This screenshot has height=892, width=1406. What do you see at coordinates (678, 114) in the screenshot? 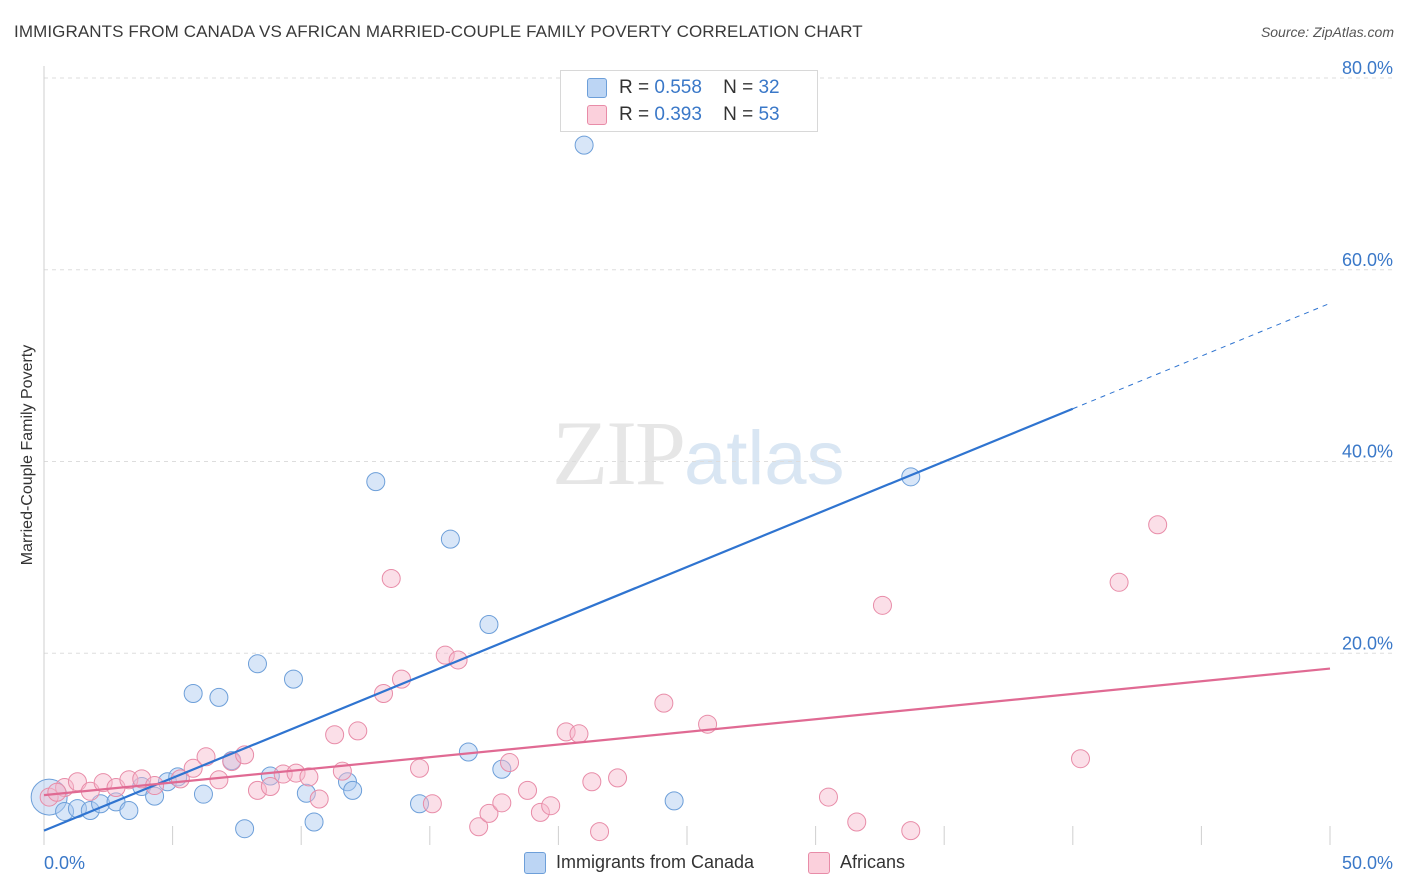
I see `legend-r-value-africans: 0.393` at bounding box center [678, 114].